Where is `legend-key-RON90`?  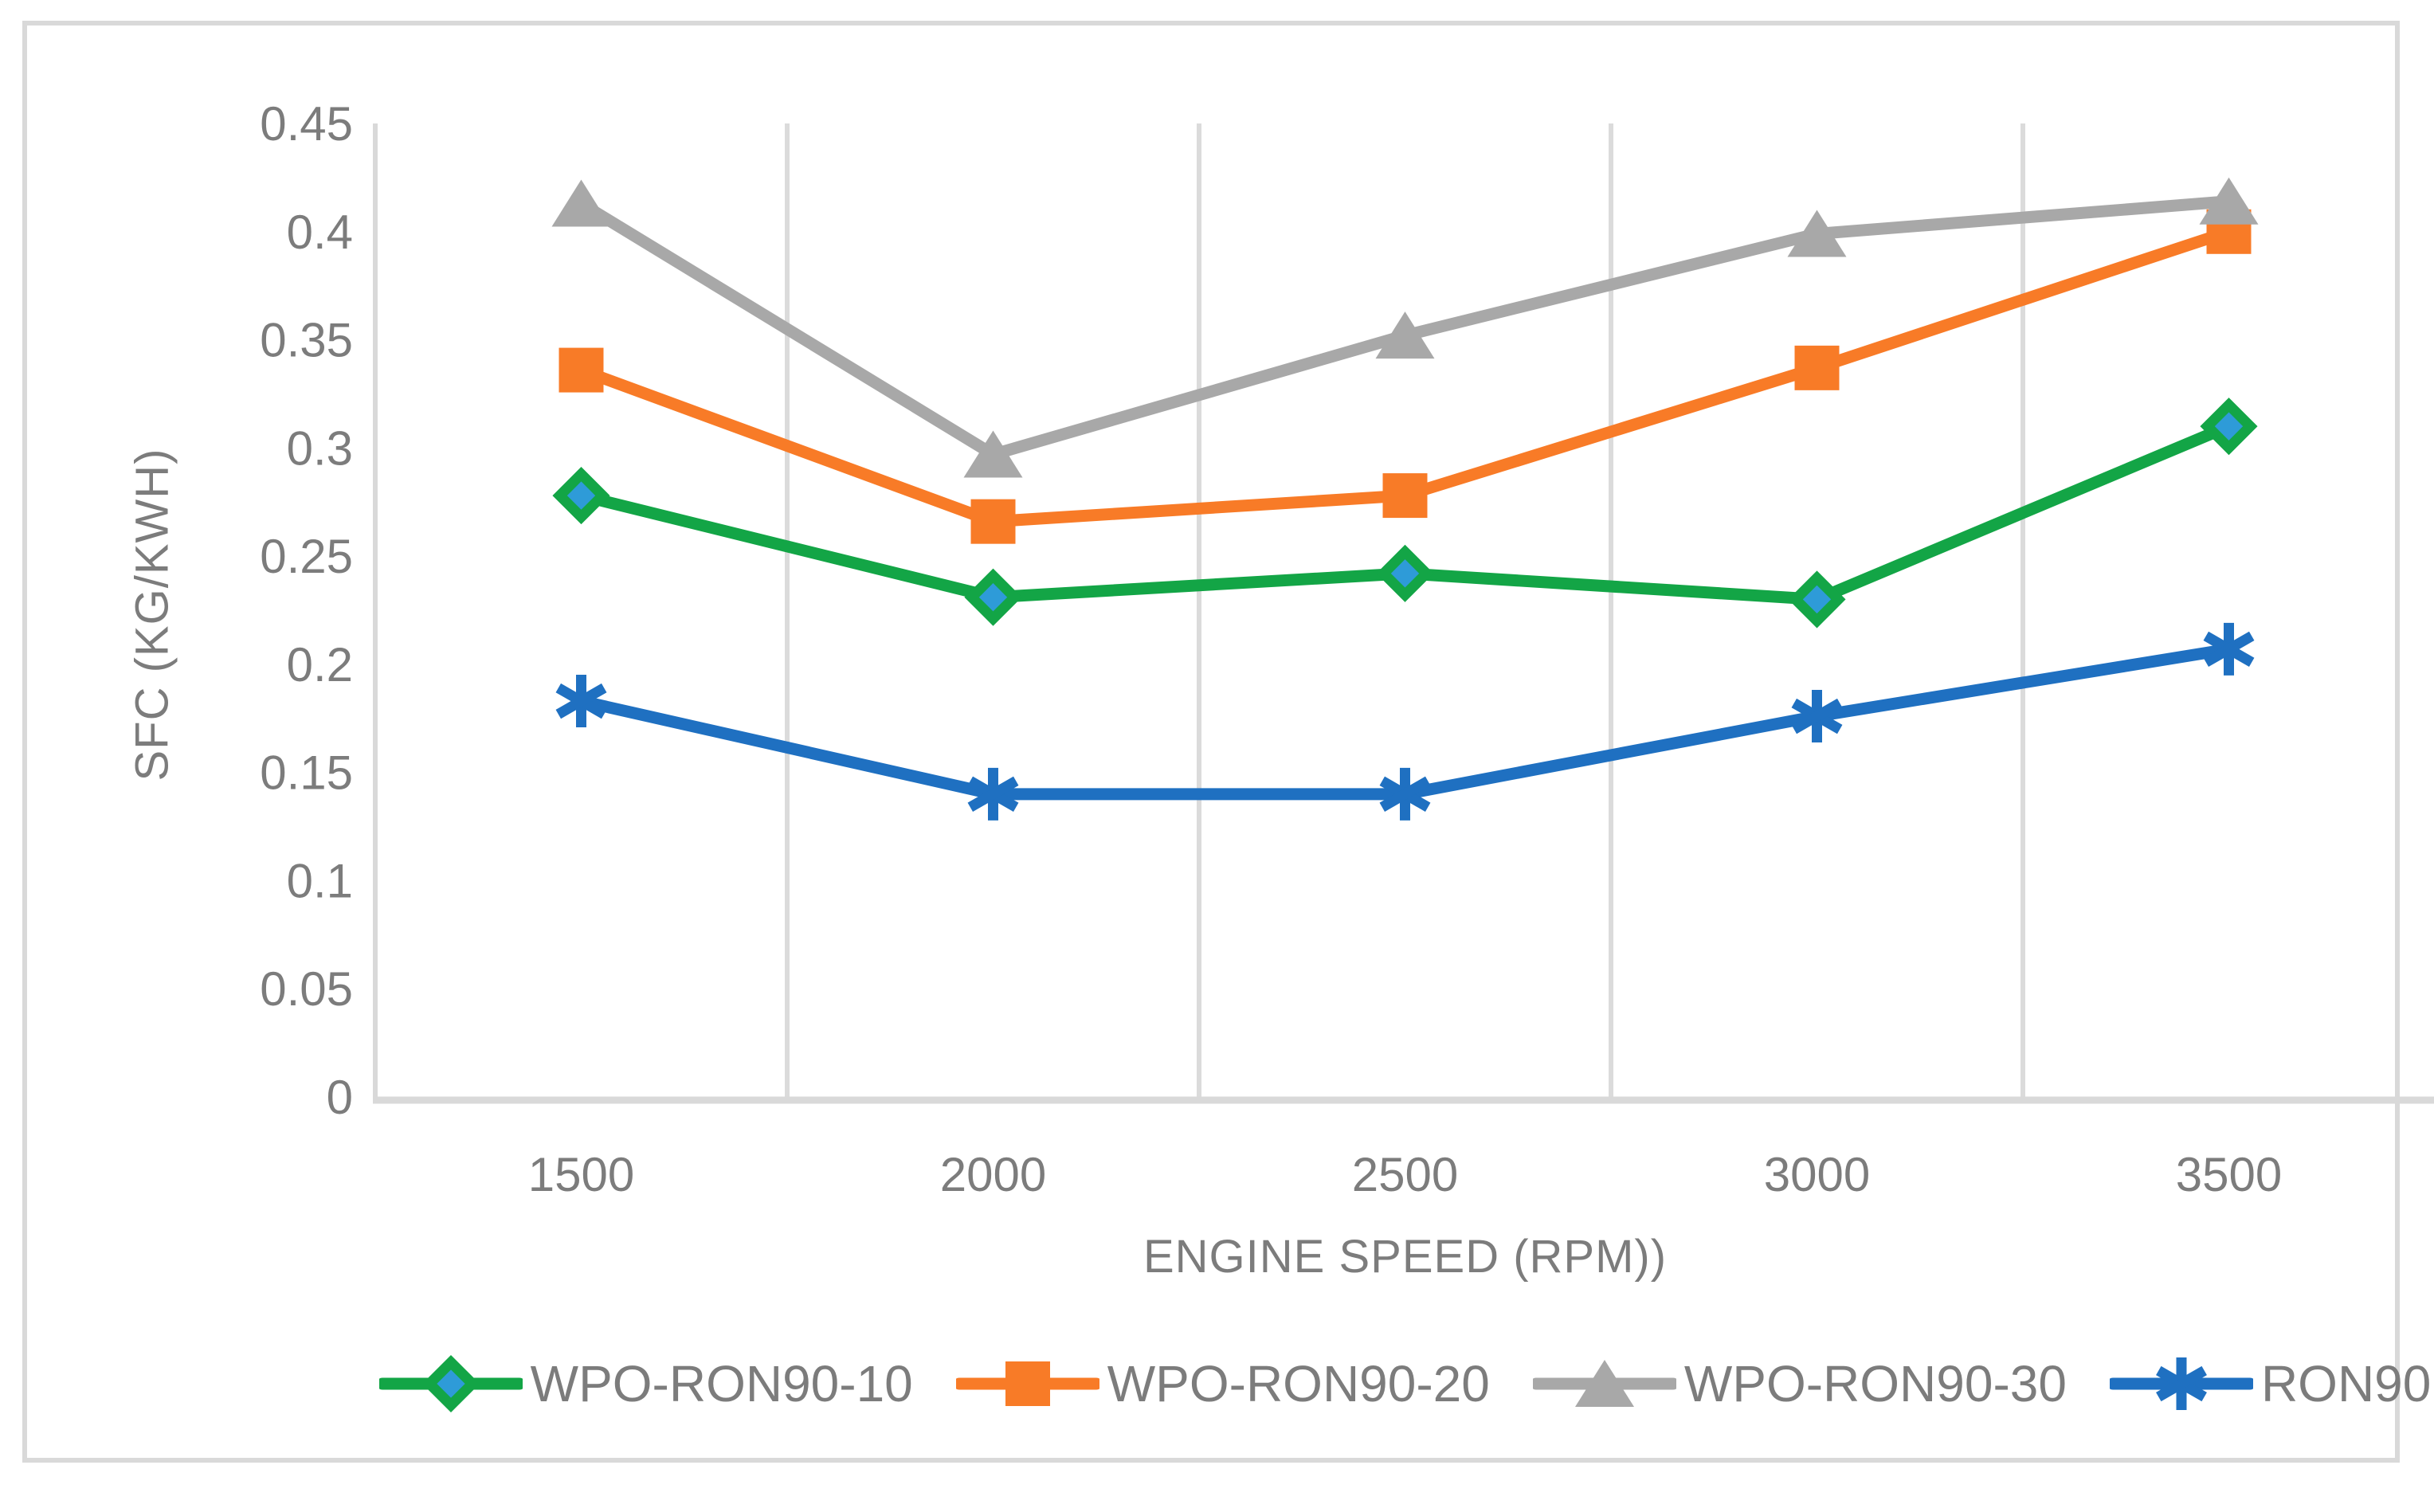 legend-key-RON90 is located at coordinates (2181, 1384).